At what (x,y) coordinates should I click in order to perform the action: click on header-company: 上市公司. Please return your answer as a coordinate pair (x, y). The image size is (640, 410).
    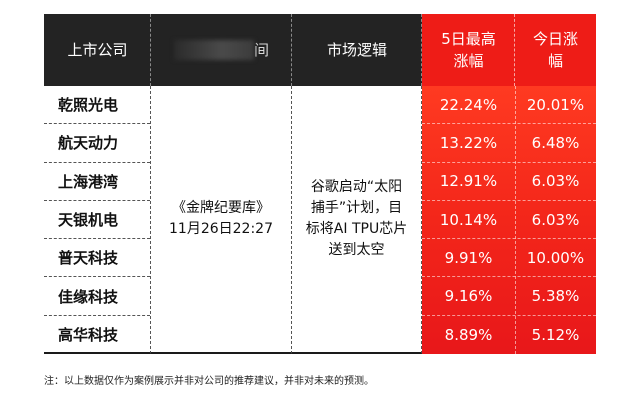
    Looking at the image, I should click on (97, 50).